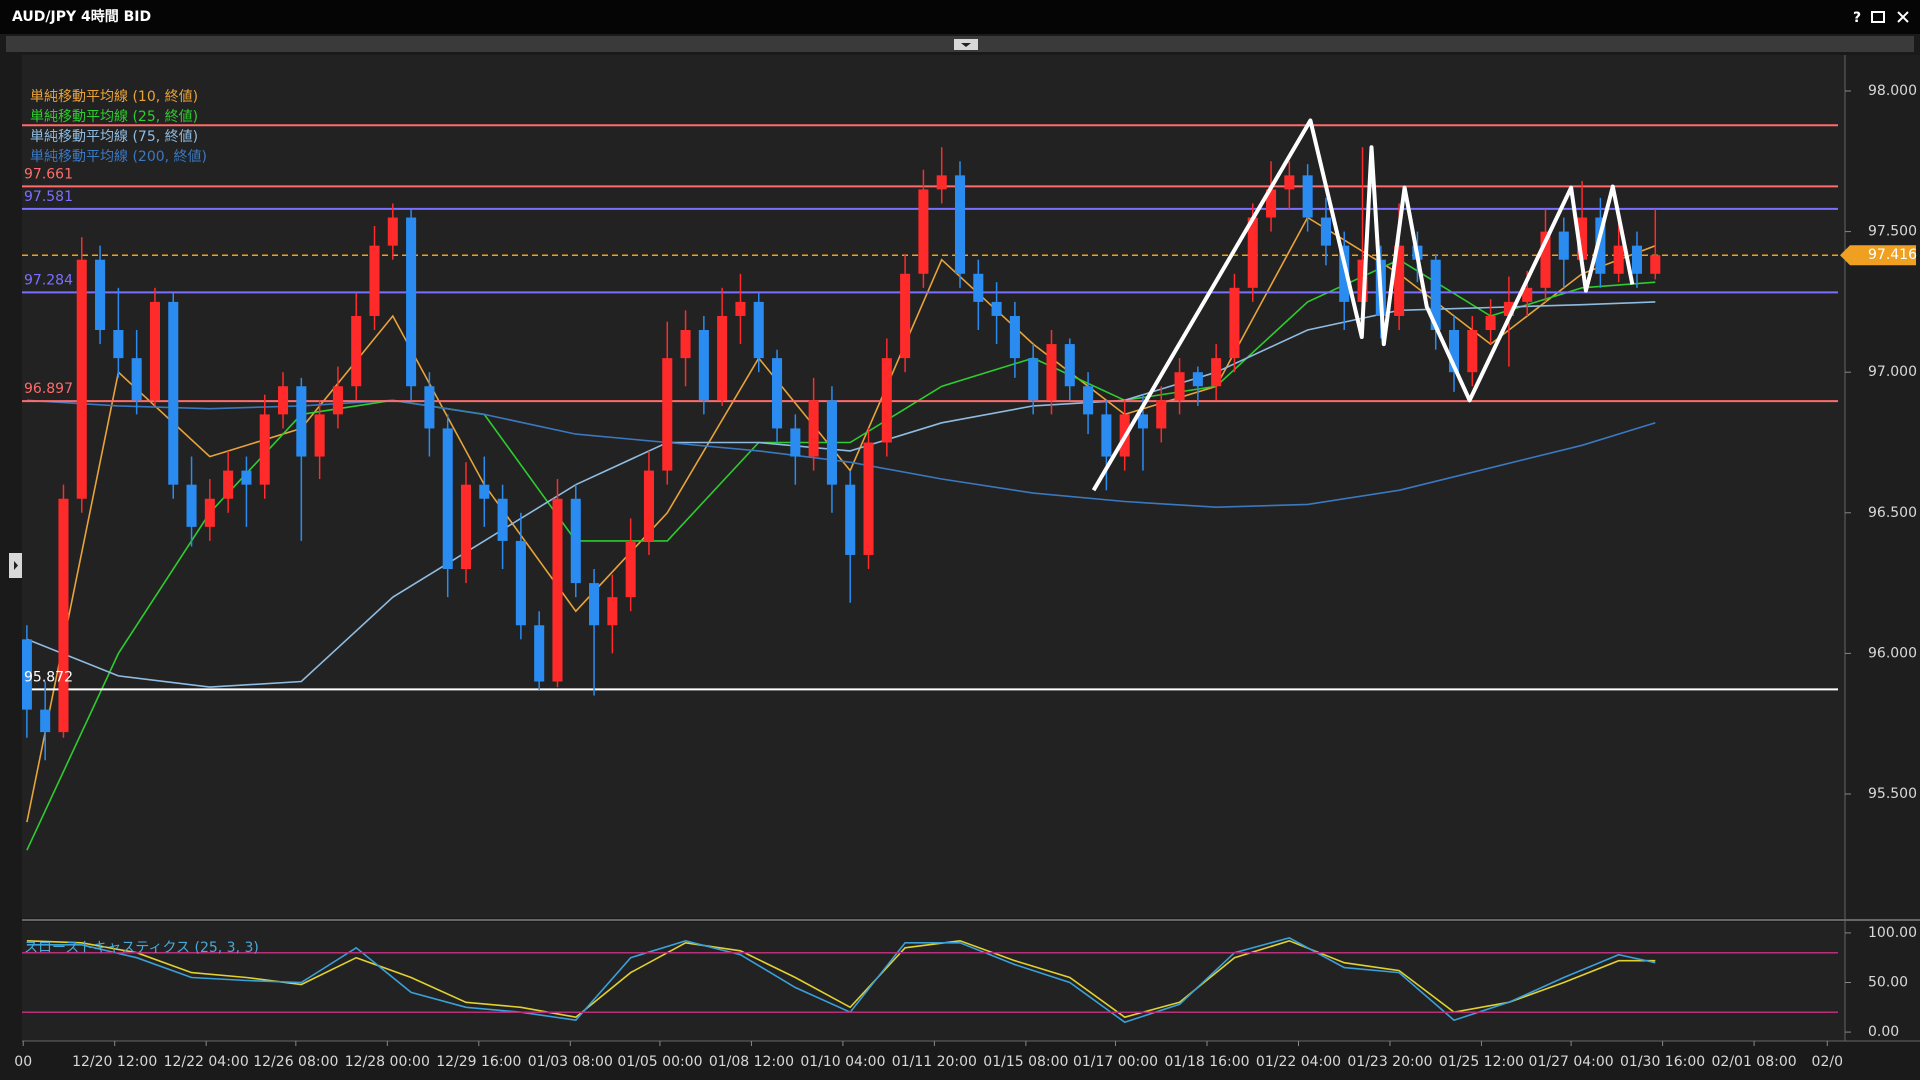 The height and width of the screenshot is (1080, 1920). What do you see at coordinates (1892, 91) in the screenshot?
I see `y-tick-label: 98.000` at bounding box center [1892, 91].